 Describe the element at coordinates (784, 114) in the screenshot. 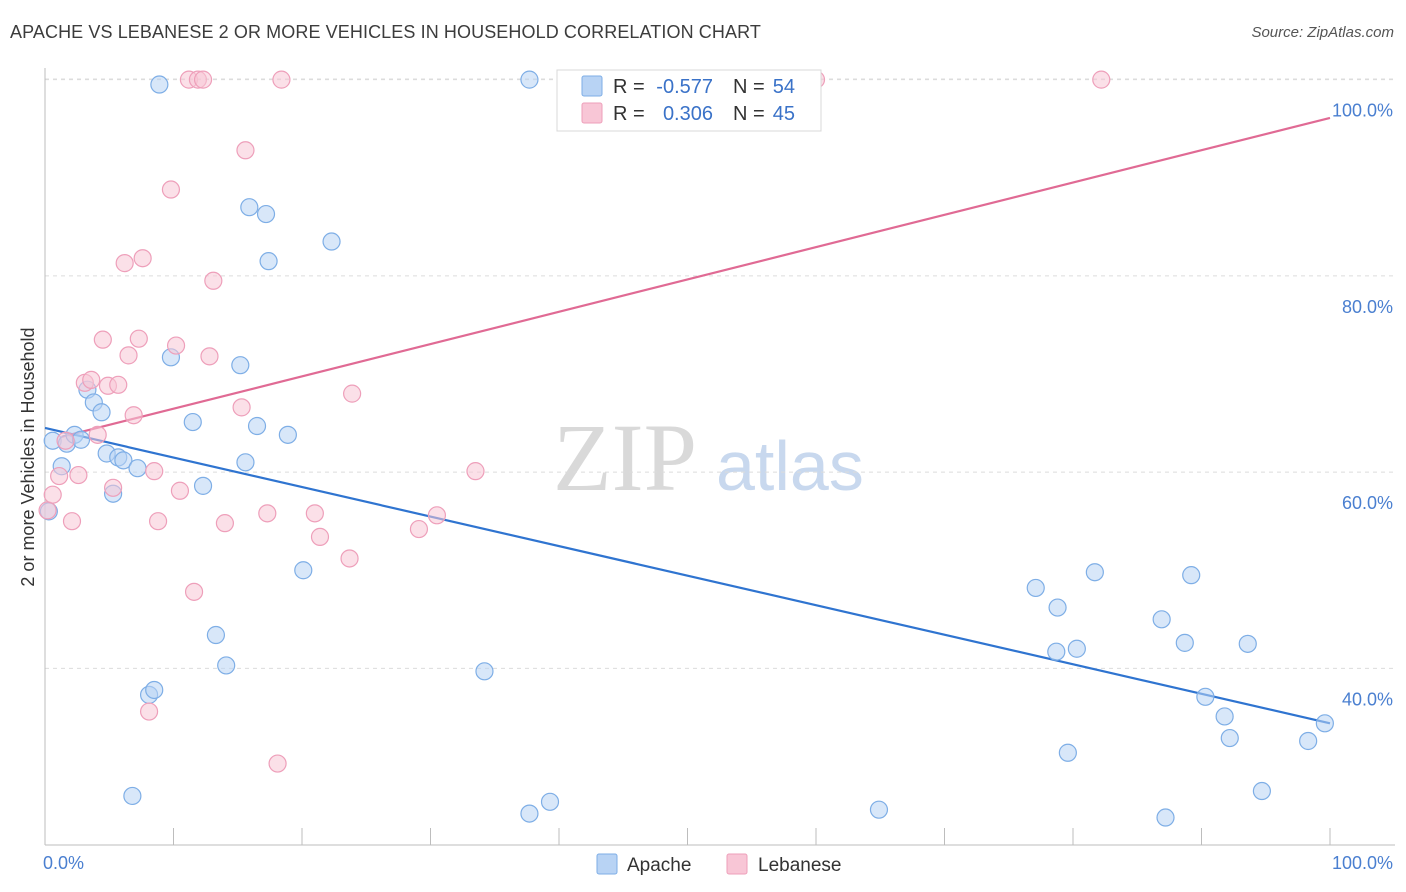

I see `lebanese-n-value: 45` at that location.